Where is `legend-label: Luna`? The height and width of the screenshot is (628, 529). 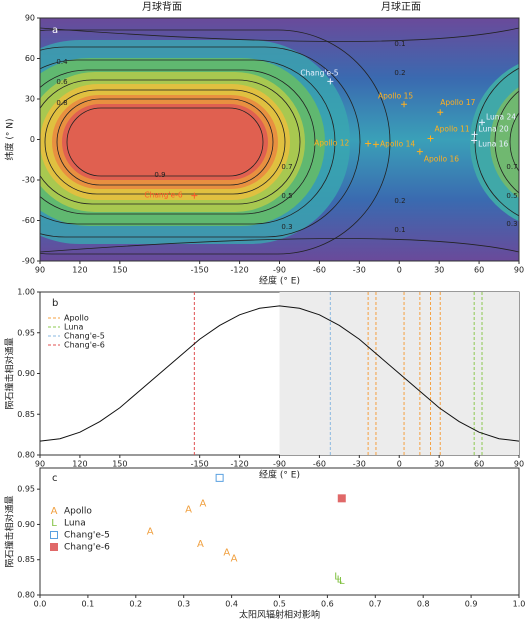
legend-label: Luna is located at coordinates (73, 327).